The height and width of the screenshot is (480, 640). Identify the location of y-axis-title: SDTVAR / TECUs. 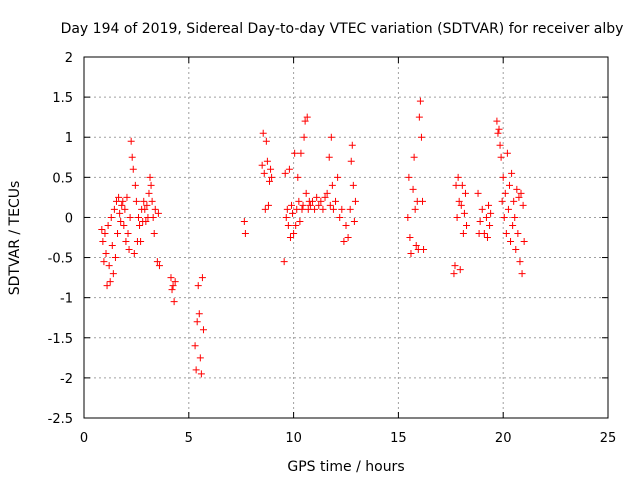
(15, 238).